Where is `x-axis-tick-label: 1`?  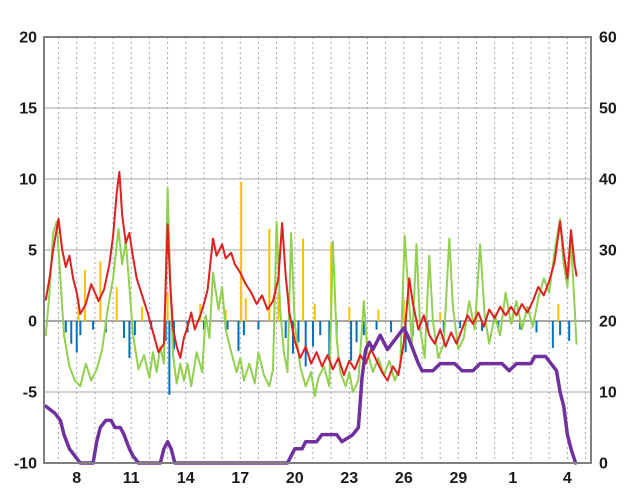
x-axis-tick-label: 1 is located at coordinates (512, 478).